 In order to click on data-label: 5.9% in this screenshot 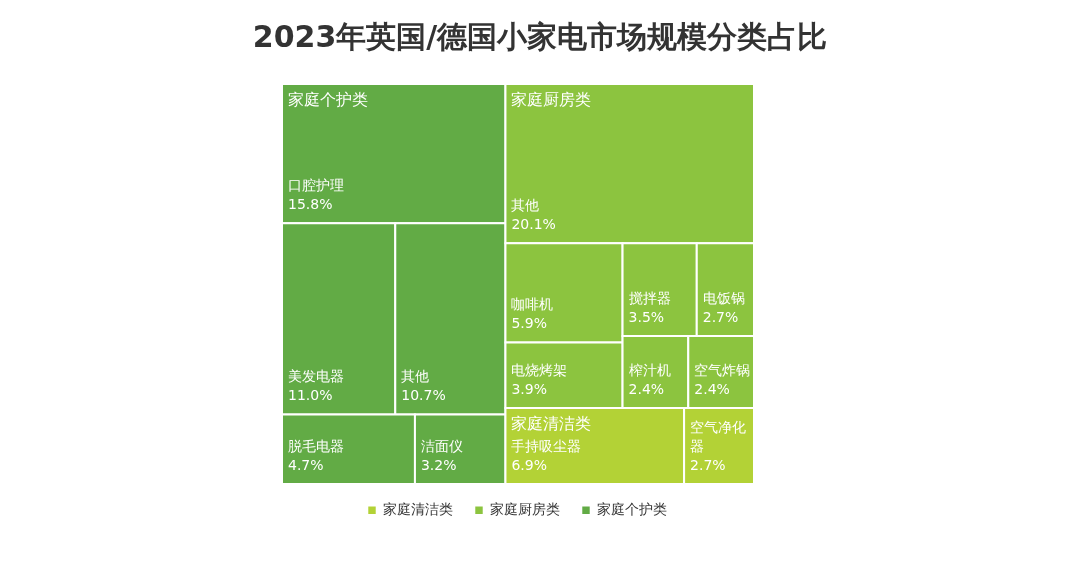, I will do `click(529, 323)`.